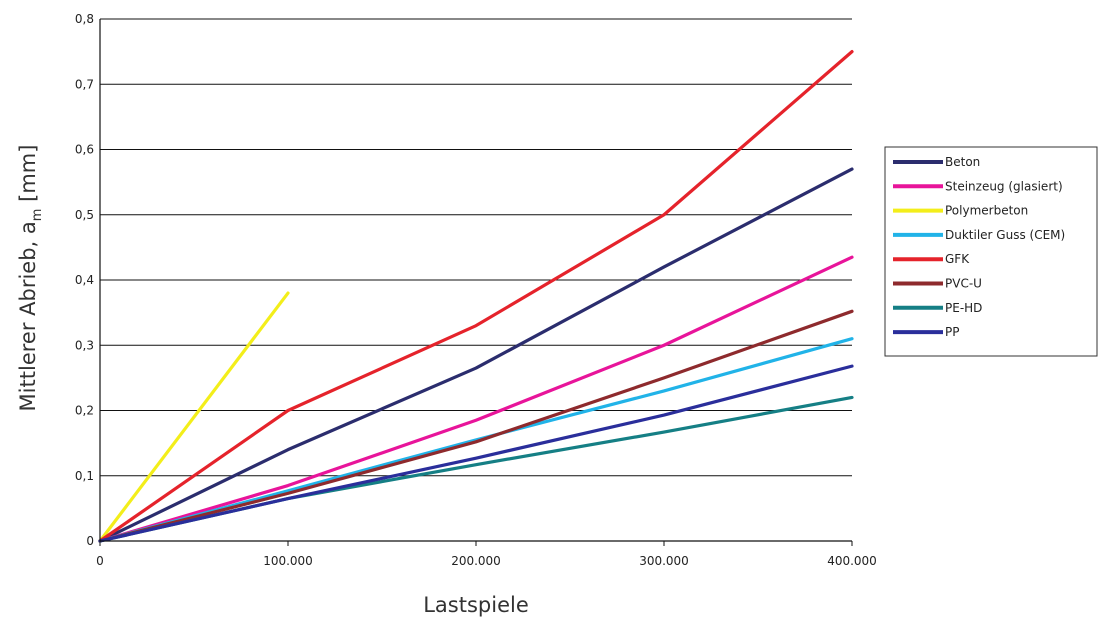 This screenshot has height=620, width=1099. Describe the element at coordinates (84, 345) in the screenshot. I see `y-tick-label: 0,3` at that location.